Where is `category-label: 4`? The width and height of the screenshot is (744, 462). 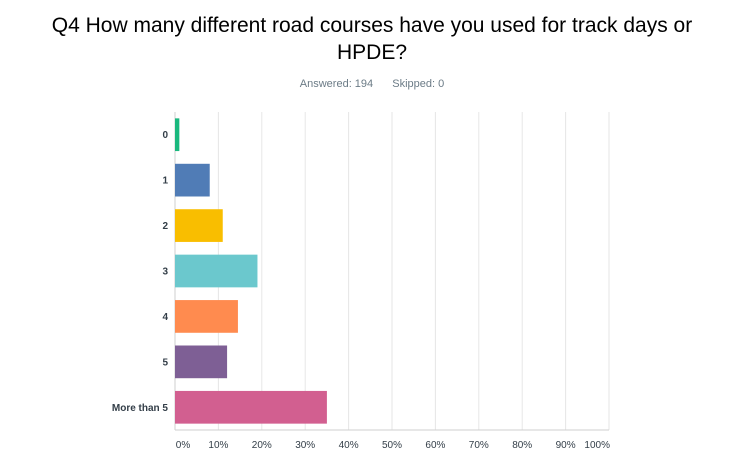
category-label: 4 is located at coordinates (165, 317).